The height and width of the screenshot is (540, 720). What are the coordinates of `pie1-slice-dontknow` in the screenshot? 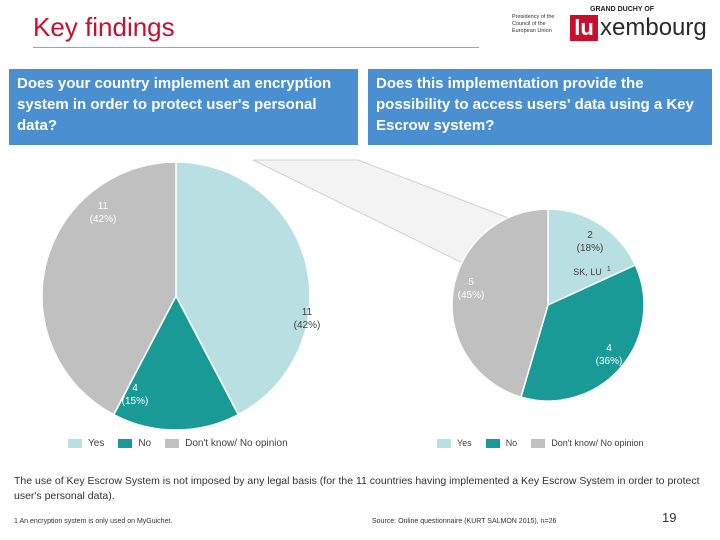 It's located at (109, 288).